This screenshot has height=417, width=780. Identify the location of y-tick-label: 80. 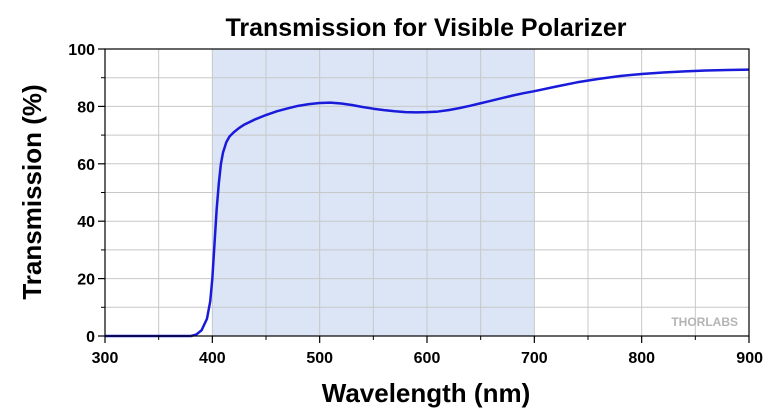
(86, 107).